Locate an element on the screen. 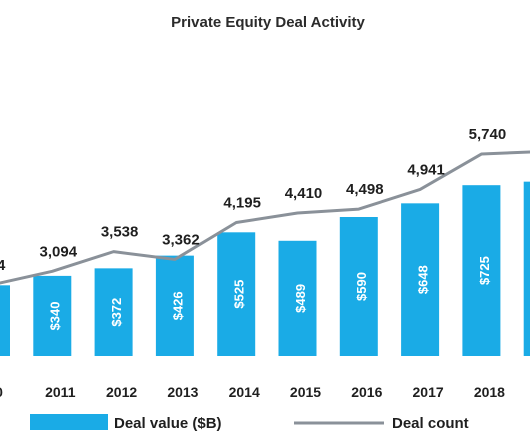 This screenshot has width=530, height=443. bar-value-label-2014: $525 is located at coordinates (239, 294).